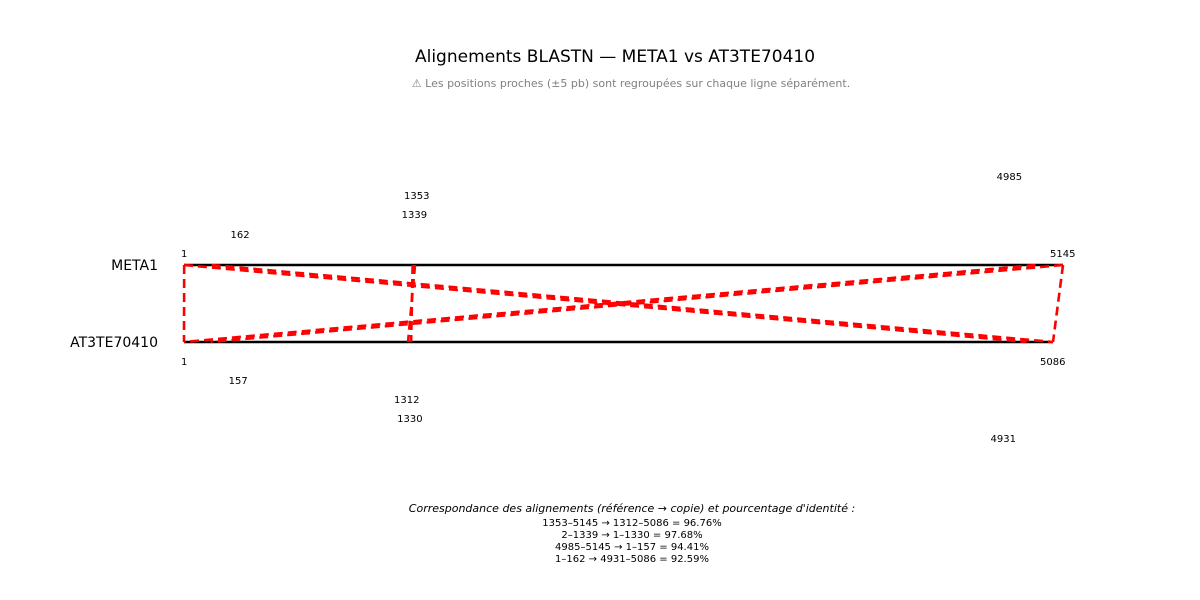 Image resolution: width=1200 pixels, height=600 pixels. I want to click on reference-sequence-name: META1, so click(134, 266).